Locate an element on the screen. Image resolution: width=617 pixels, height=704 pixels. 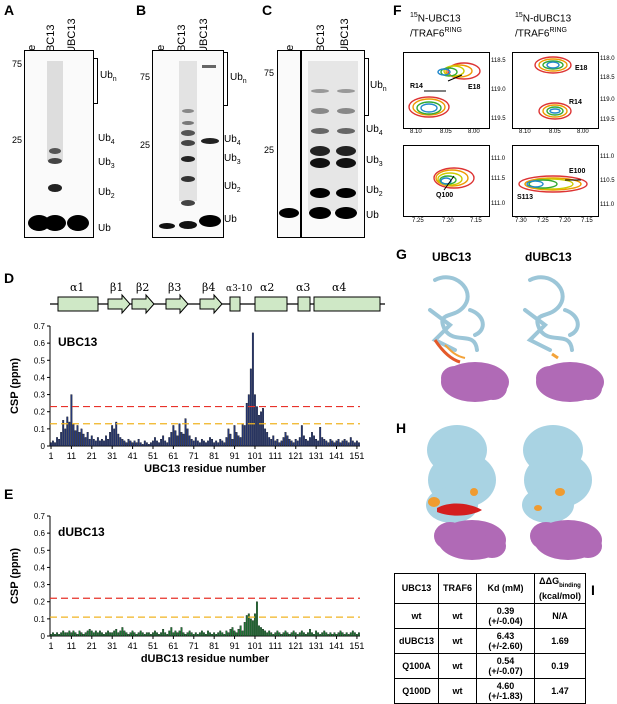
x-tick-label: 111 is located at coordinates (276, 646).